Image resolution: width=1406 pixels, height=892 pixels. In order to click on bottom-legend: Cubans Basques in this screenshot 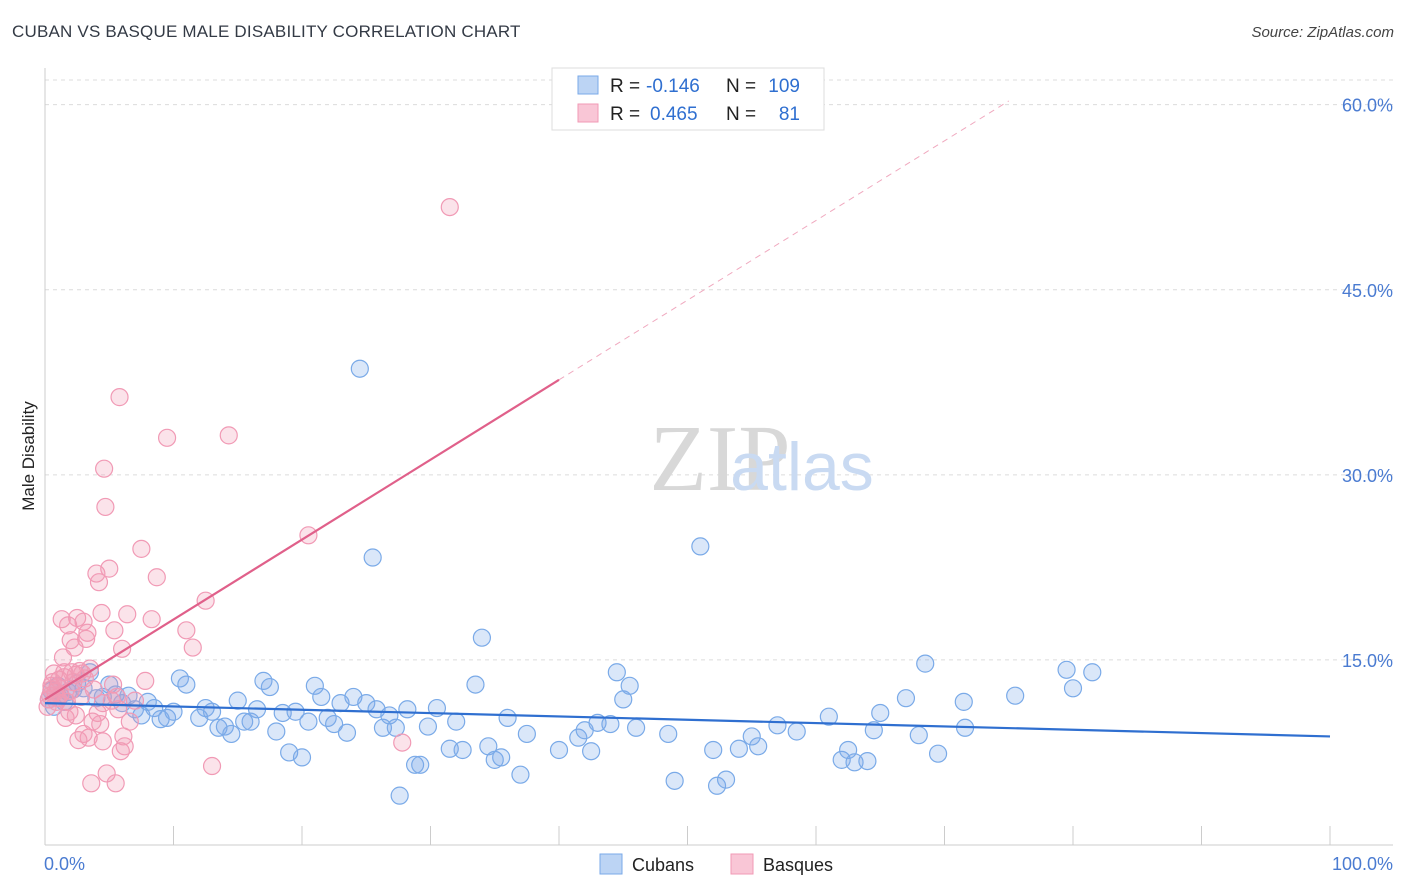, I will do `click(716, 864)`.